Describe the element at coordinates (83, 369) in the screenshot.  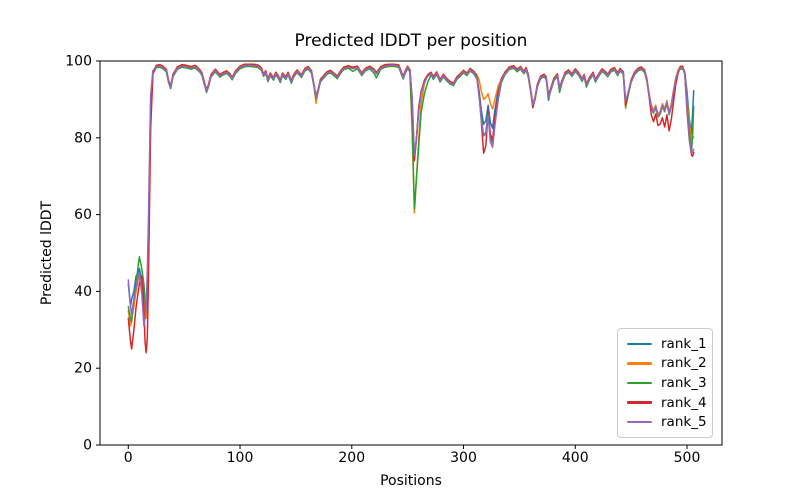
I see `y-tick-label: 20` at that location.